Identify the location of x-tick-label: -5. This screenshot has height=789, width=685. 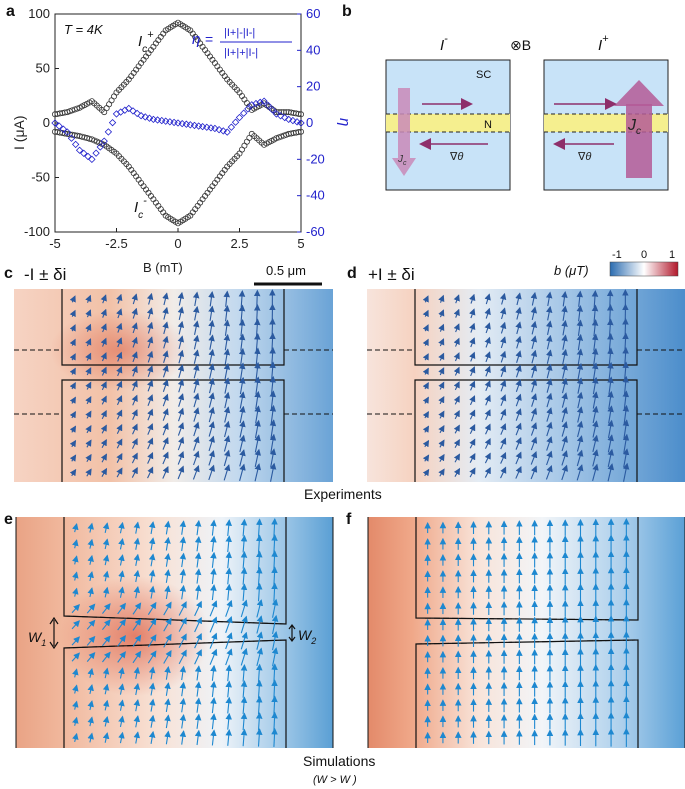
(55, 243).